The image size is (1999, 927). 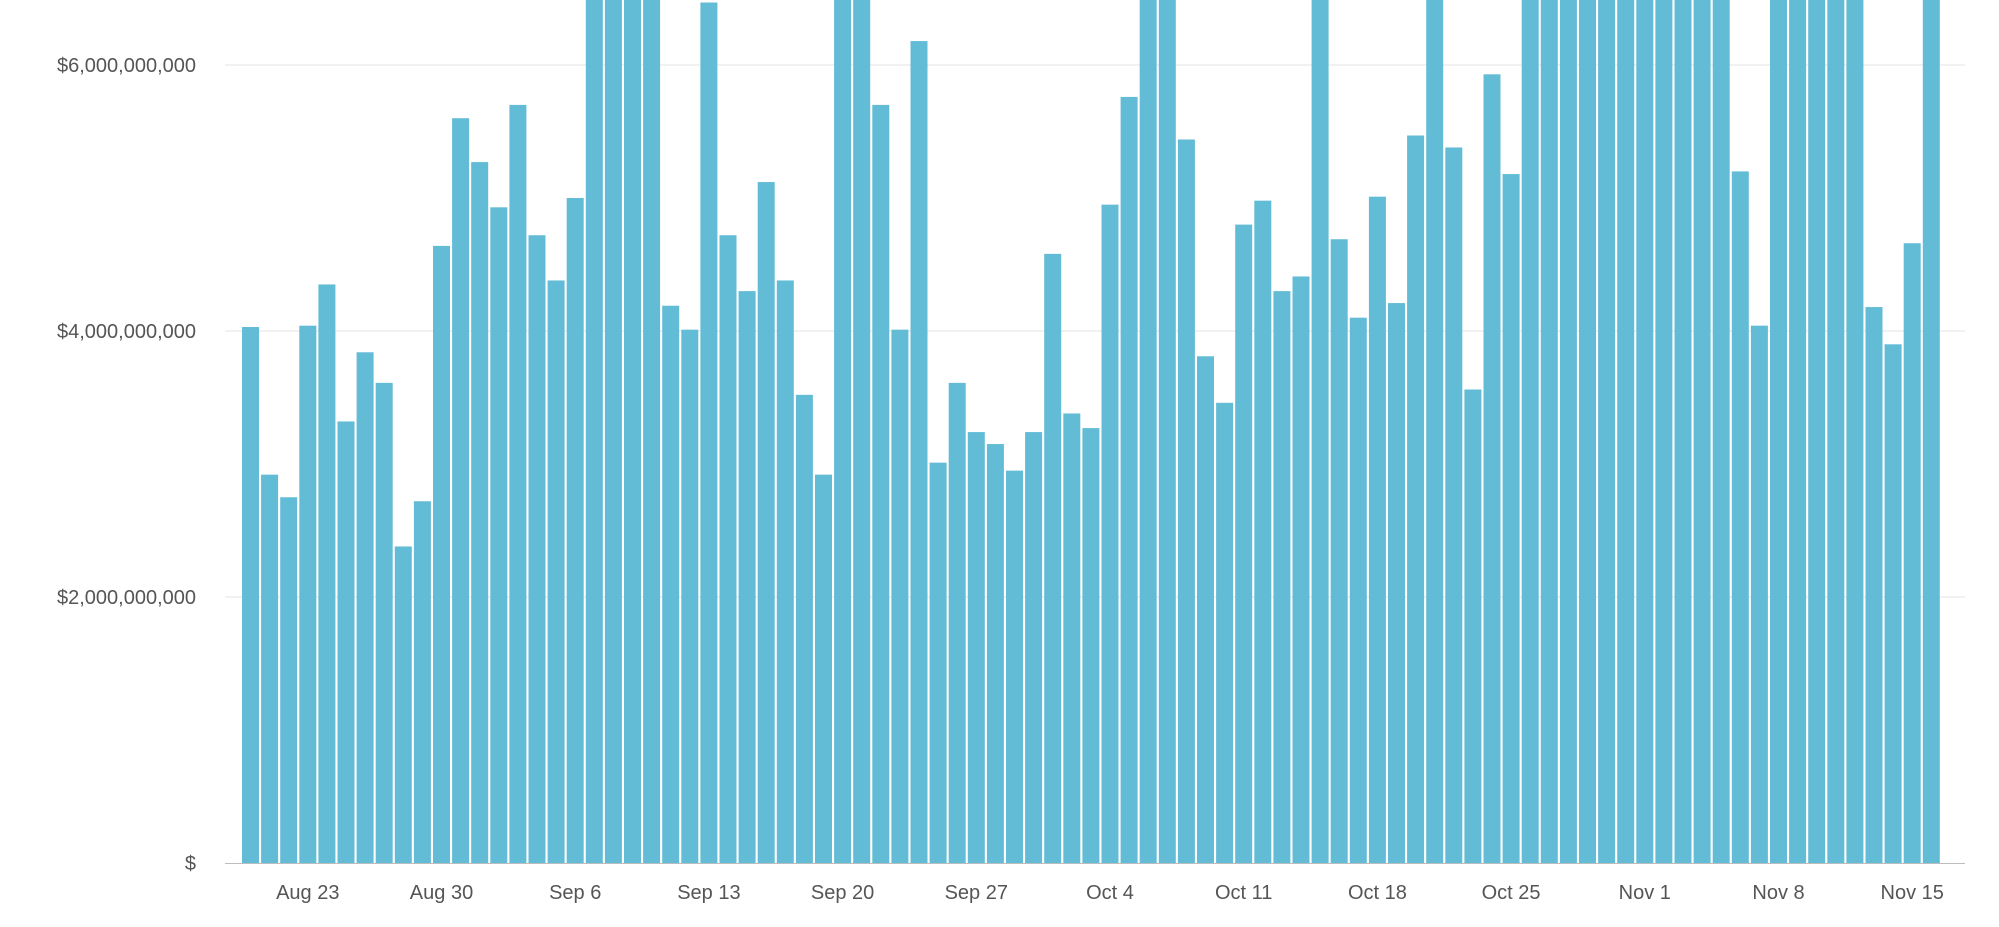 I want to click on y-tick-label: $2,000,000,000, so click(x=126, y=598).